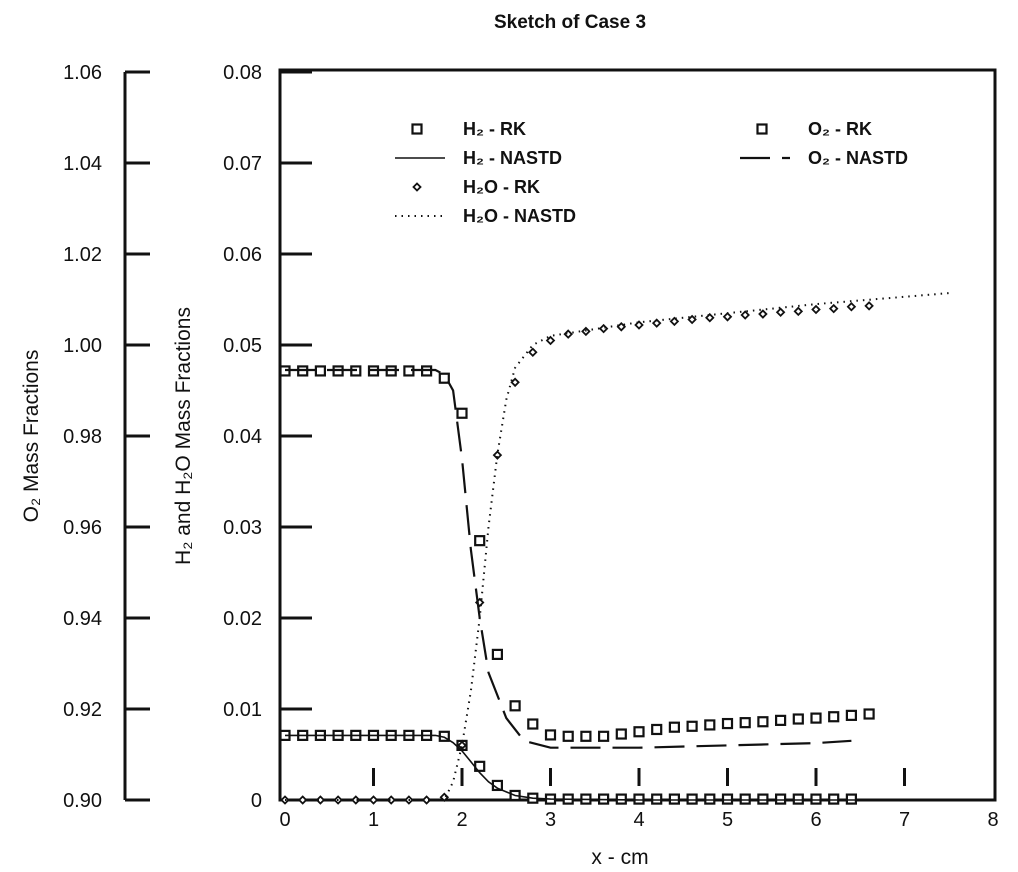 The width and height of the screenshot is (1018, 872). Describe the element at coordinates (501, 187) in the screenshot. I see `legend-label: H₂O - RK` at that location.